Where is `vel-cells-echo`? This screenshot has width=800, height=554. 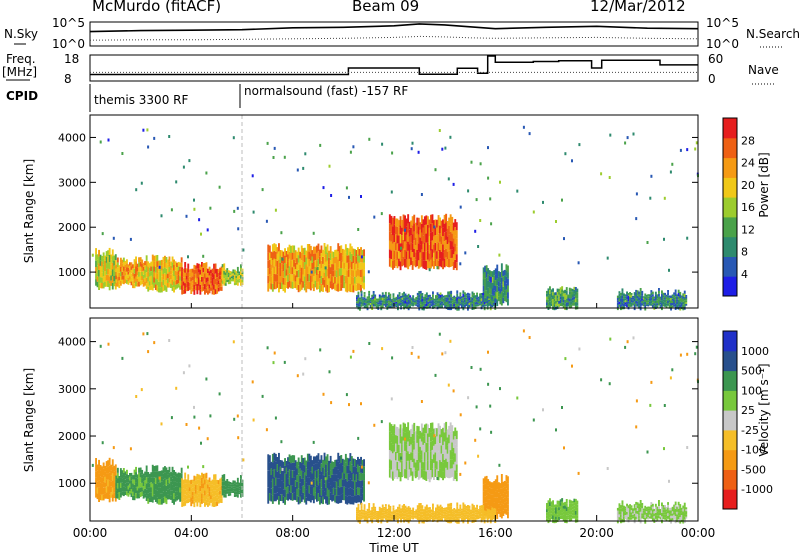 vel-cells-echo is located at coordinates (529, 337).